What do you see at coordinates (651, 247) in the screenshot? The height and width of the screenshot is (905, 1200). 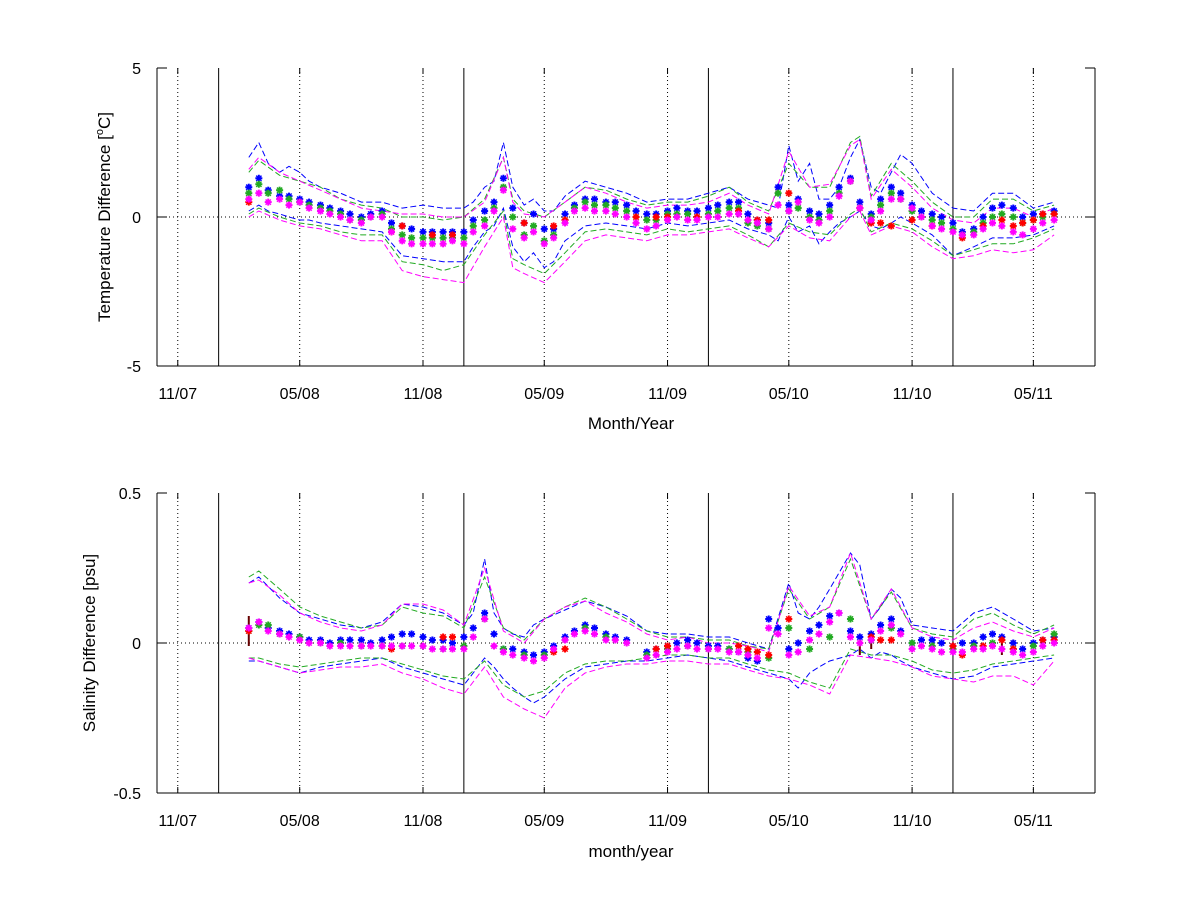 I see `magenta-envelope-lower` at bounding box center [651, 247].